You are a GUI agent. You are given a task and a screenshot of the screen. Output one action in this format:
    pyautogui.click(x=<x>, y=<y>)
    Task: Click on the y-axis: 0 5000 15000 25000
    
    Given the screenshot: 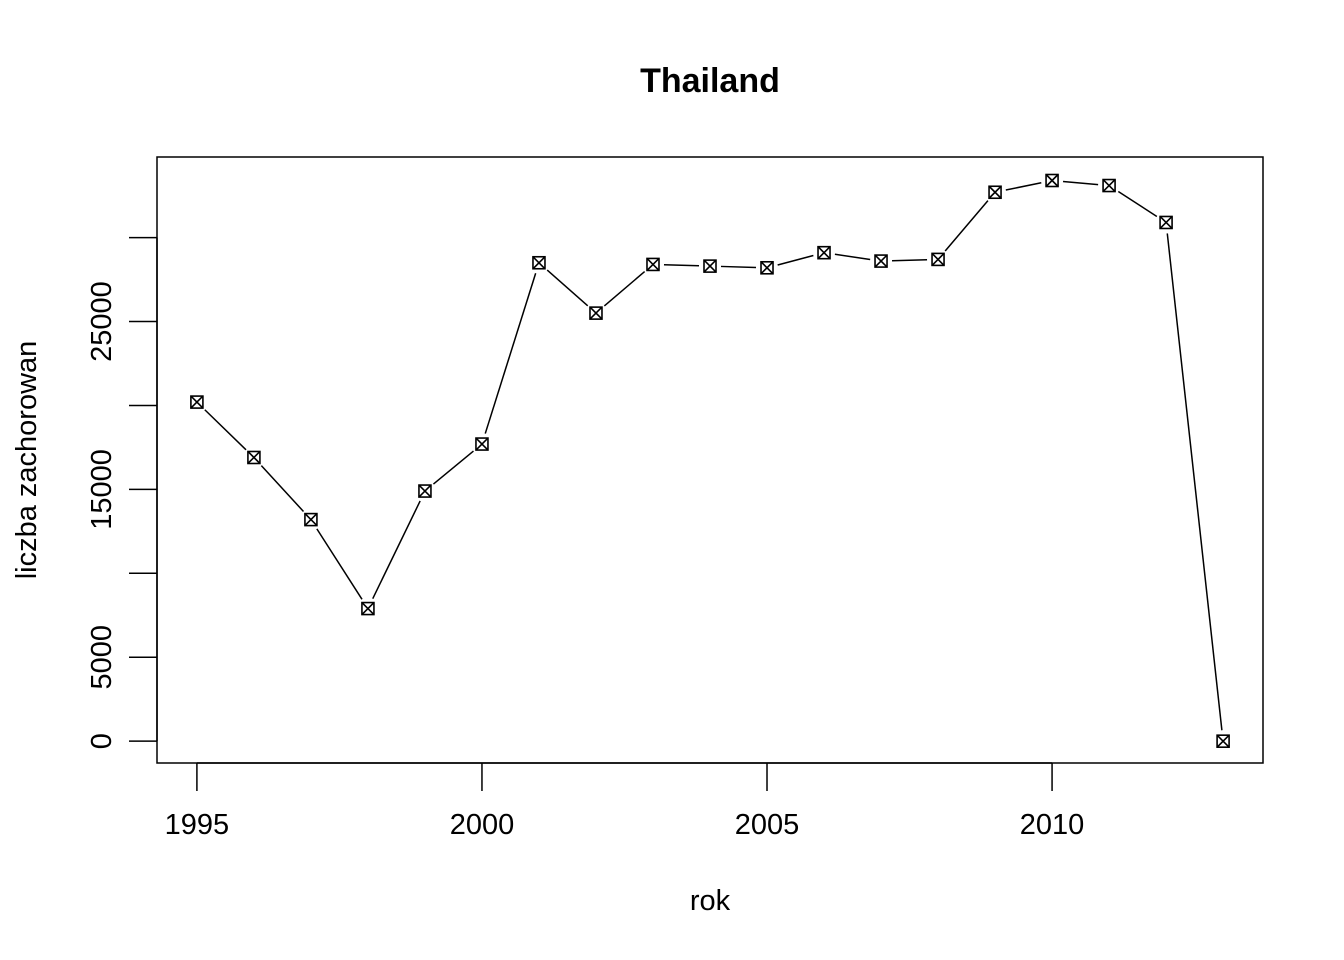 What is the action you would take?
    pyautogui.click(x=122, y=492)
    